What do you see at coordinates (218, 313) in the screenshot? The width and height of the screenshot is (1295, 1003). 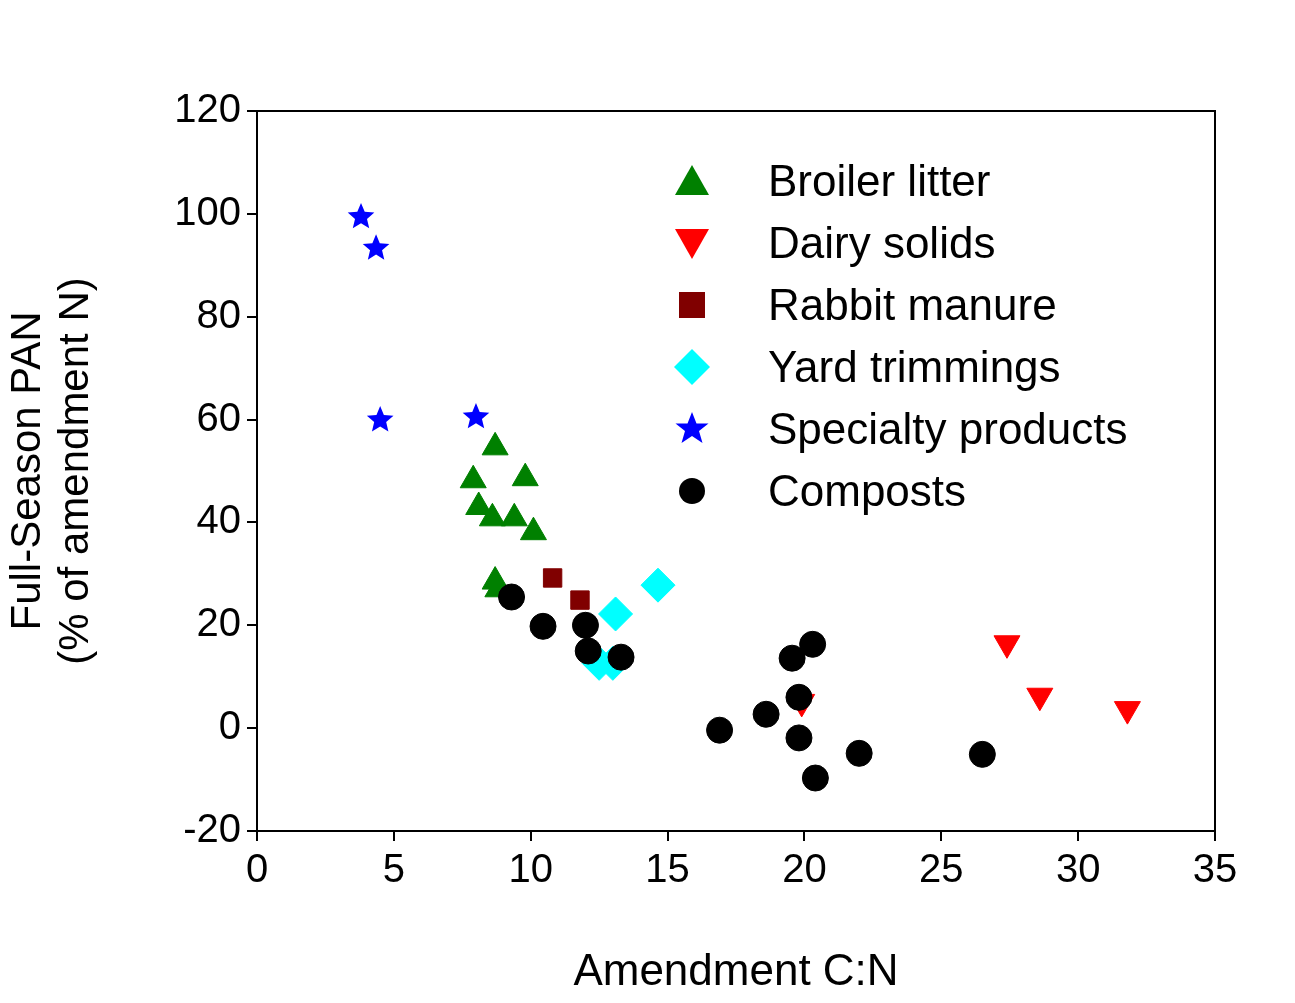 I see `y-tick-label: 80` at bounding box center [218, 313].